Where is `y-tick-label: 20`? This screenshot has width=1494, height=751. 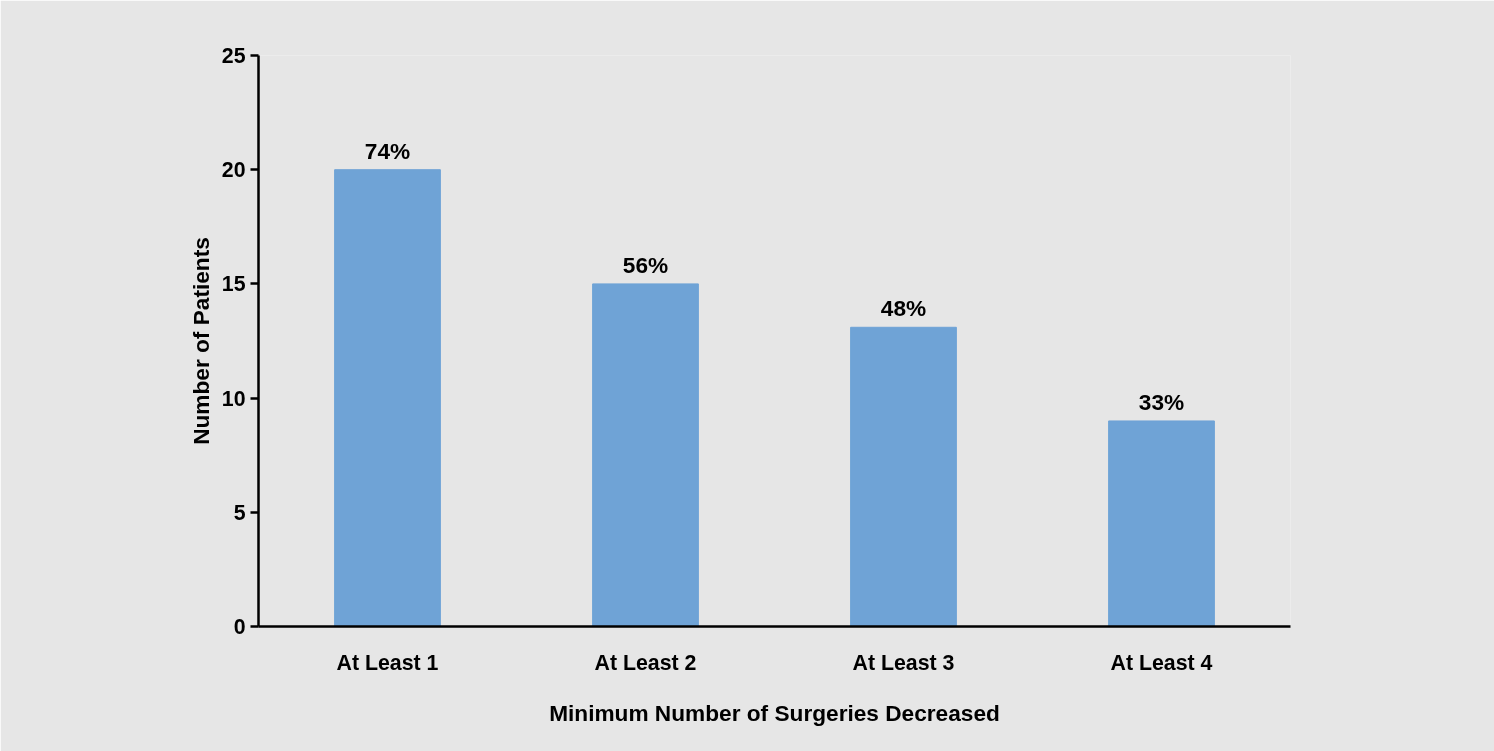
y-tick-label: 20 is located at coordinates (233, 170).